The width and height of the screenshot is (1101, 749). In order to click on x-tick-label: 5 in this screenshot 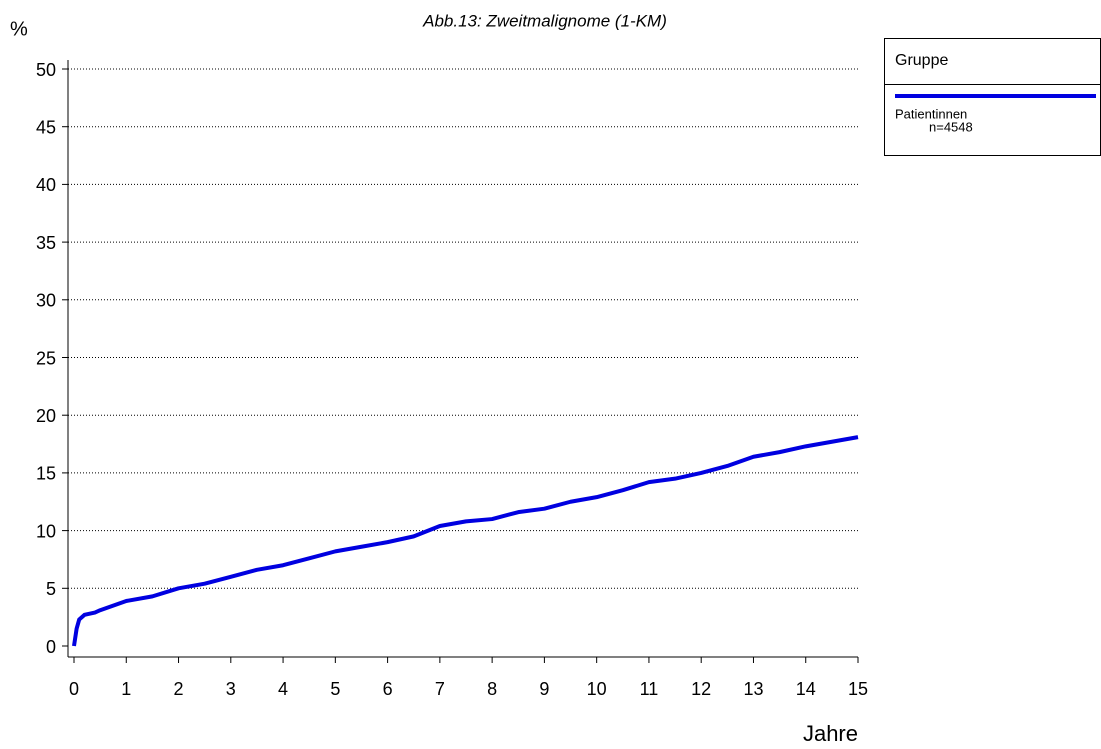, I will do `click(335, 689)`.